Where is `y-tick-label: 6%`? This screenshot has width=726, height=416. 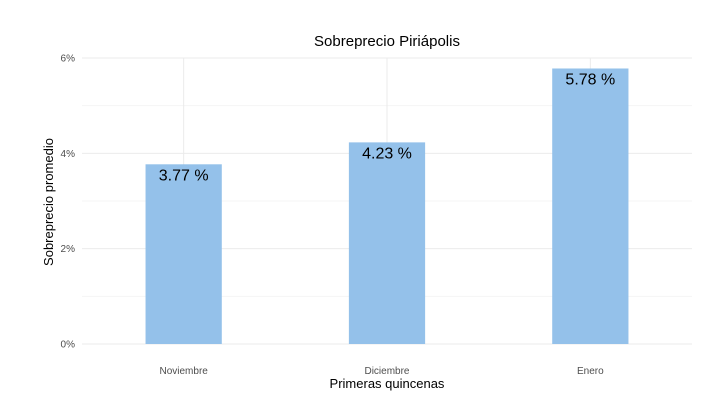
y-tick-label: 6% is located at coordinates (68, 59).